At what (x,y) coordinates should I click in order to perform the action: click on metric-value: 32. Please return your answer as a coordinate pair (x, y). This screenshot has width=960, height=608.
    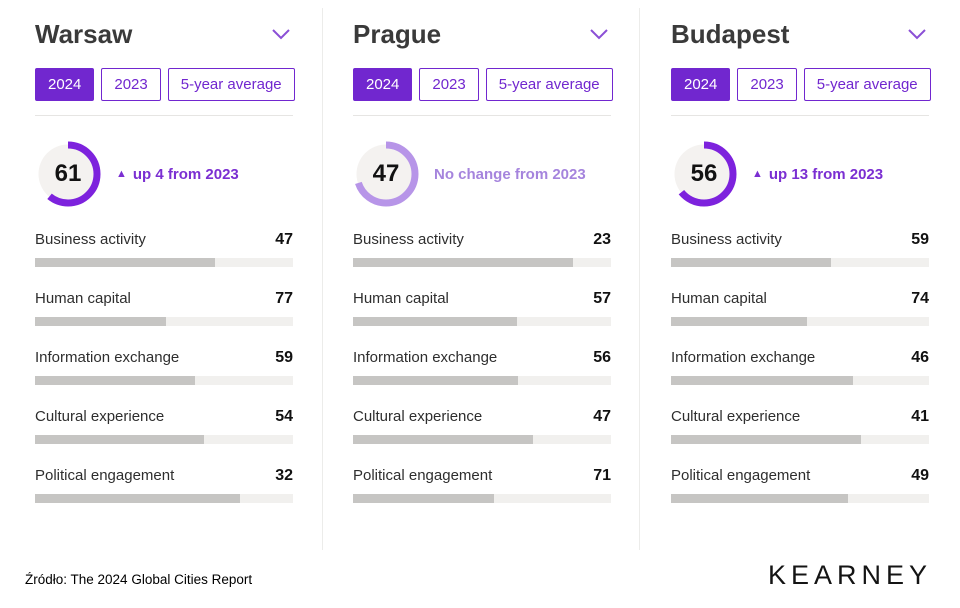
    Looking at the image, I should click on (284, 475).